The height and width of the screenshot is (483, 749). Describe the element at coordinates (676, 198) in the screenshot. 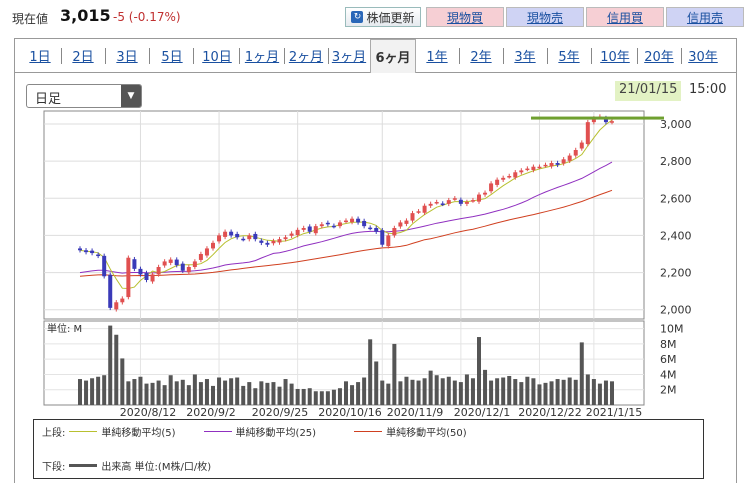

I see `price-tick-label: 2,600` at that location.